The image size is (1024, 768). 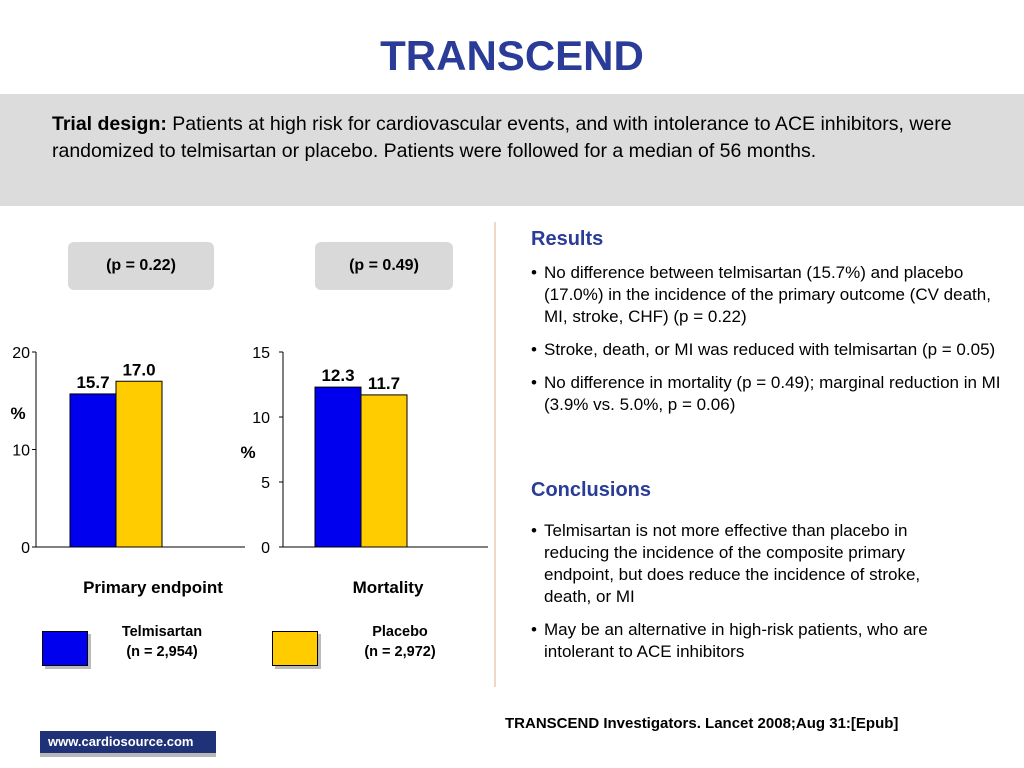 I want to click on y-tick-label: 5, so click(x=265, y=483).